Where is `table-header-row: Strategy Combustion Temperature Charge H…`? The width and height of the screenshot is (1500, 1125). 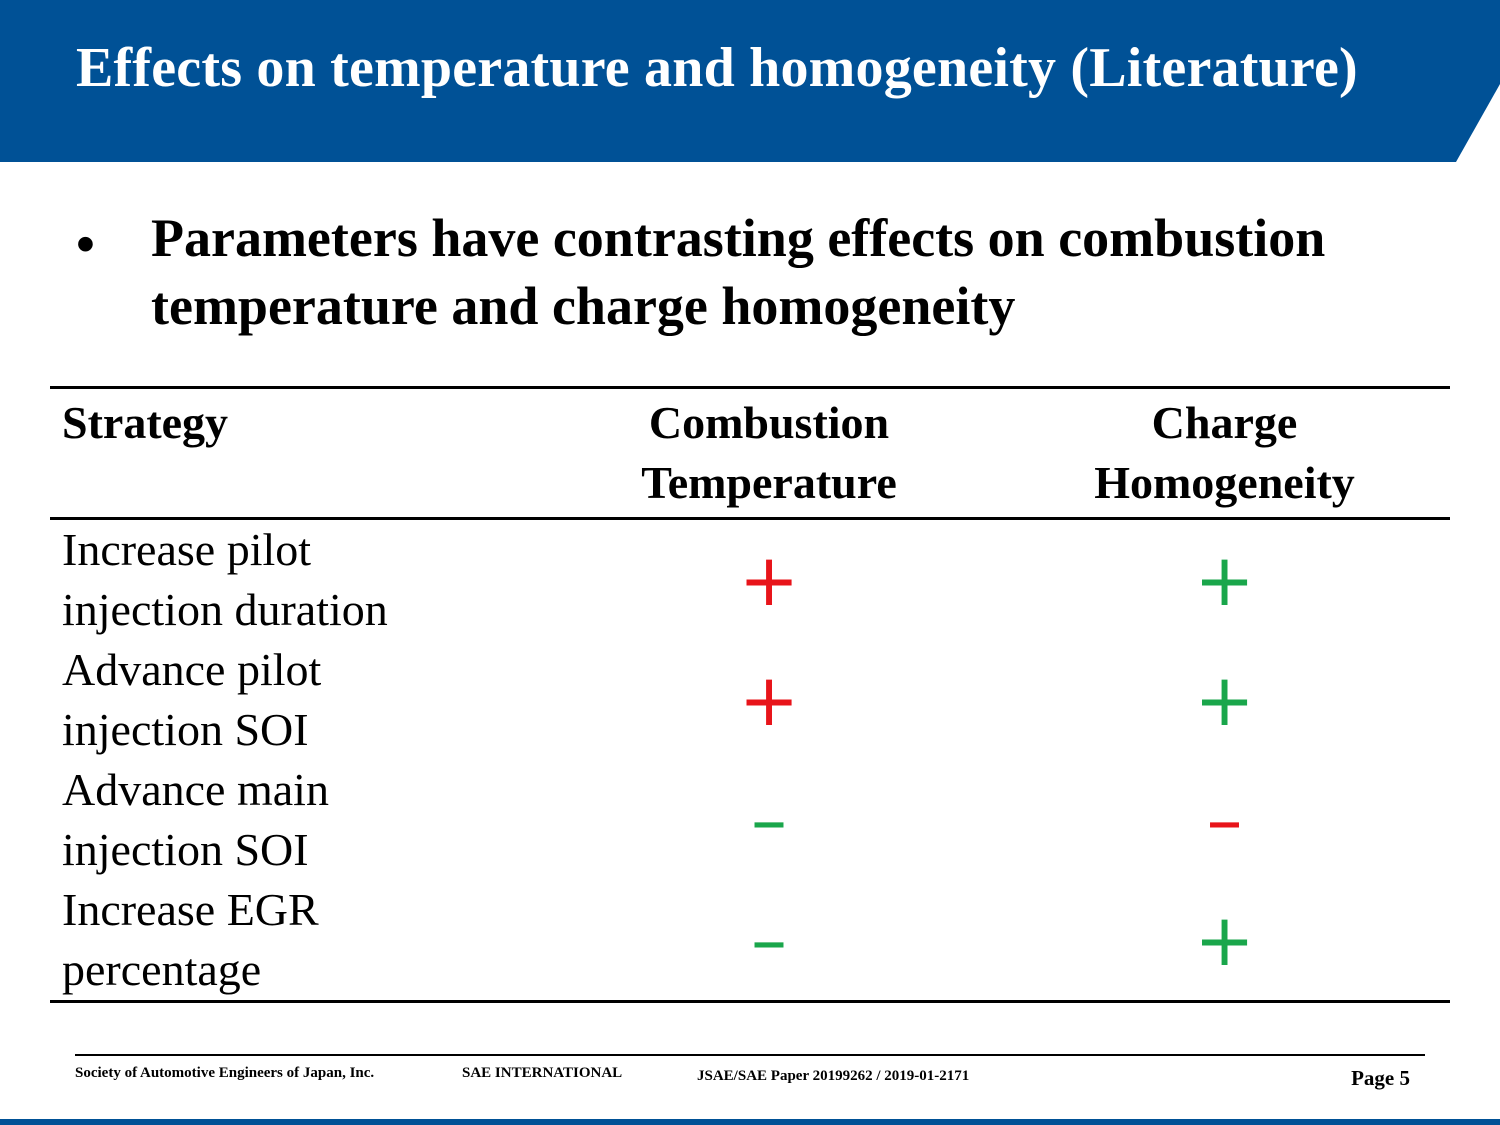 table-header-row: Strategy Combustion Temperature Charge H… is located at coordinates (750, 453).